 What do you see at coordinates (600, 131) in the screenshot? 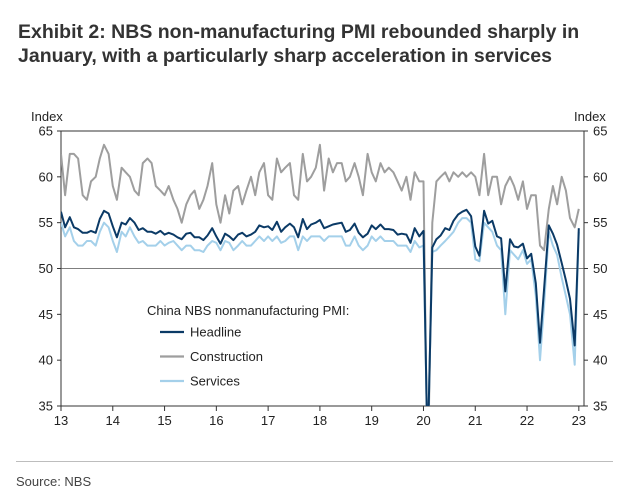
I see `right-y-tick-label: 65` at bounding box center [600, 131].